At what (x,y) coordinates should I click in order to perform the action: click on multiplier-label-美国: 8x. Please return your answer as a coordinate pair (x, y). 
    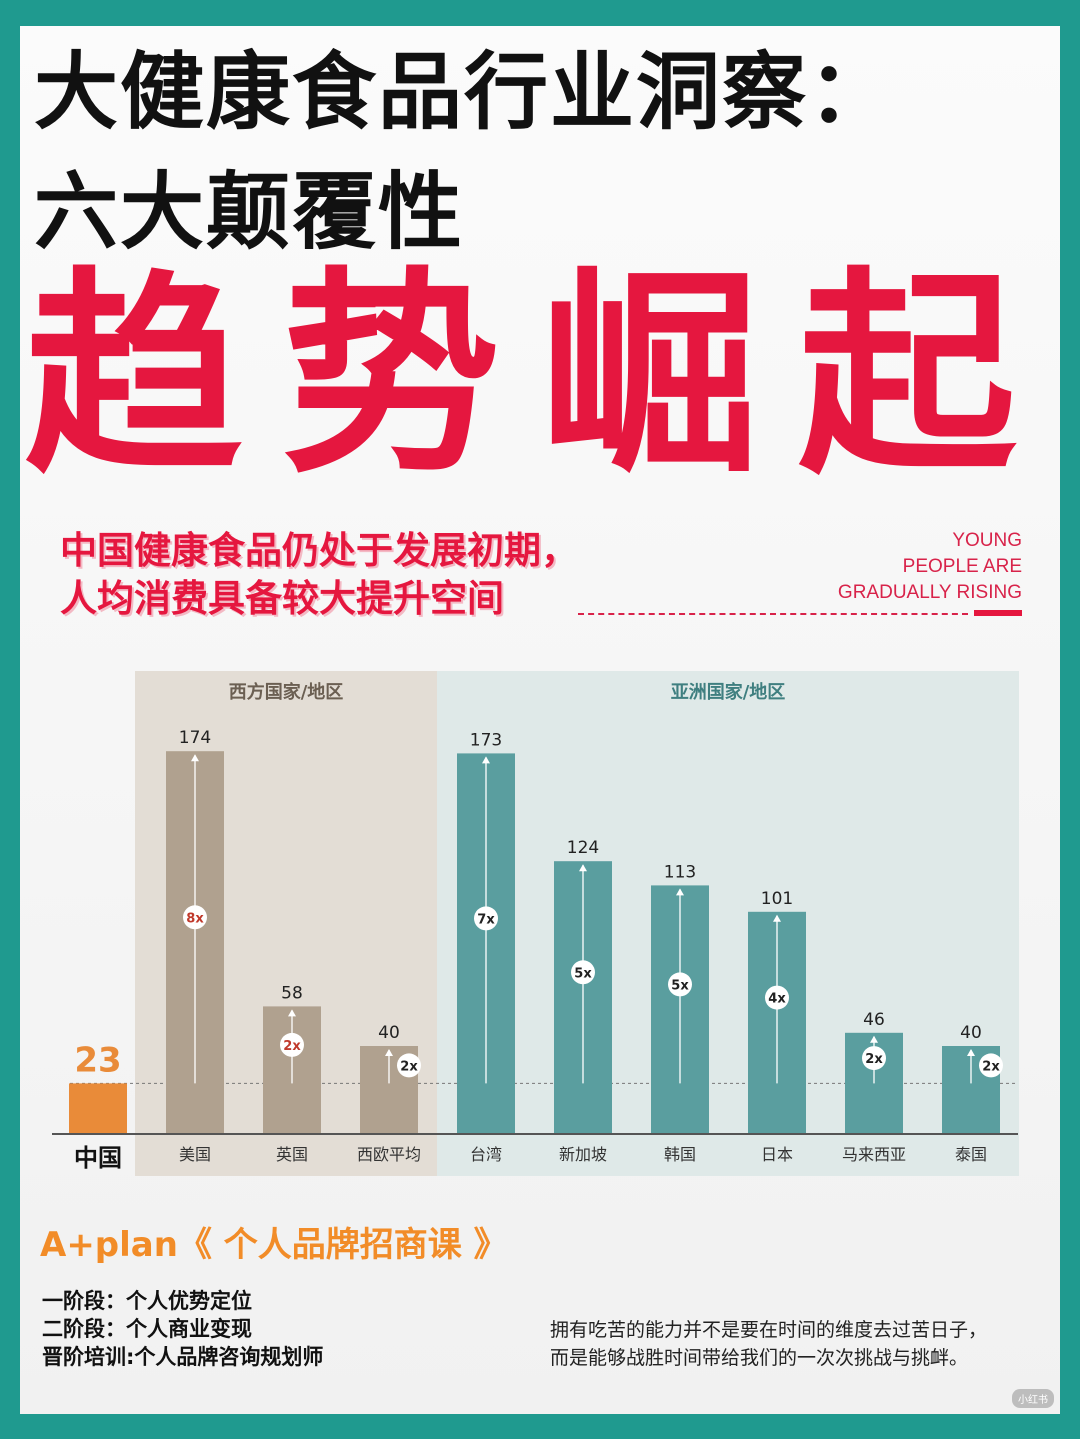
    Looking at the image, I should click on (195, 918).